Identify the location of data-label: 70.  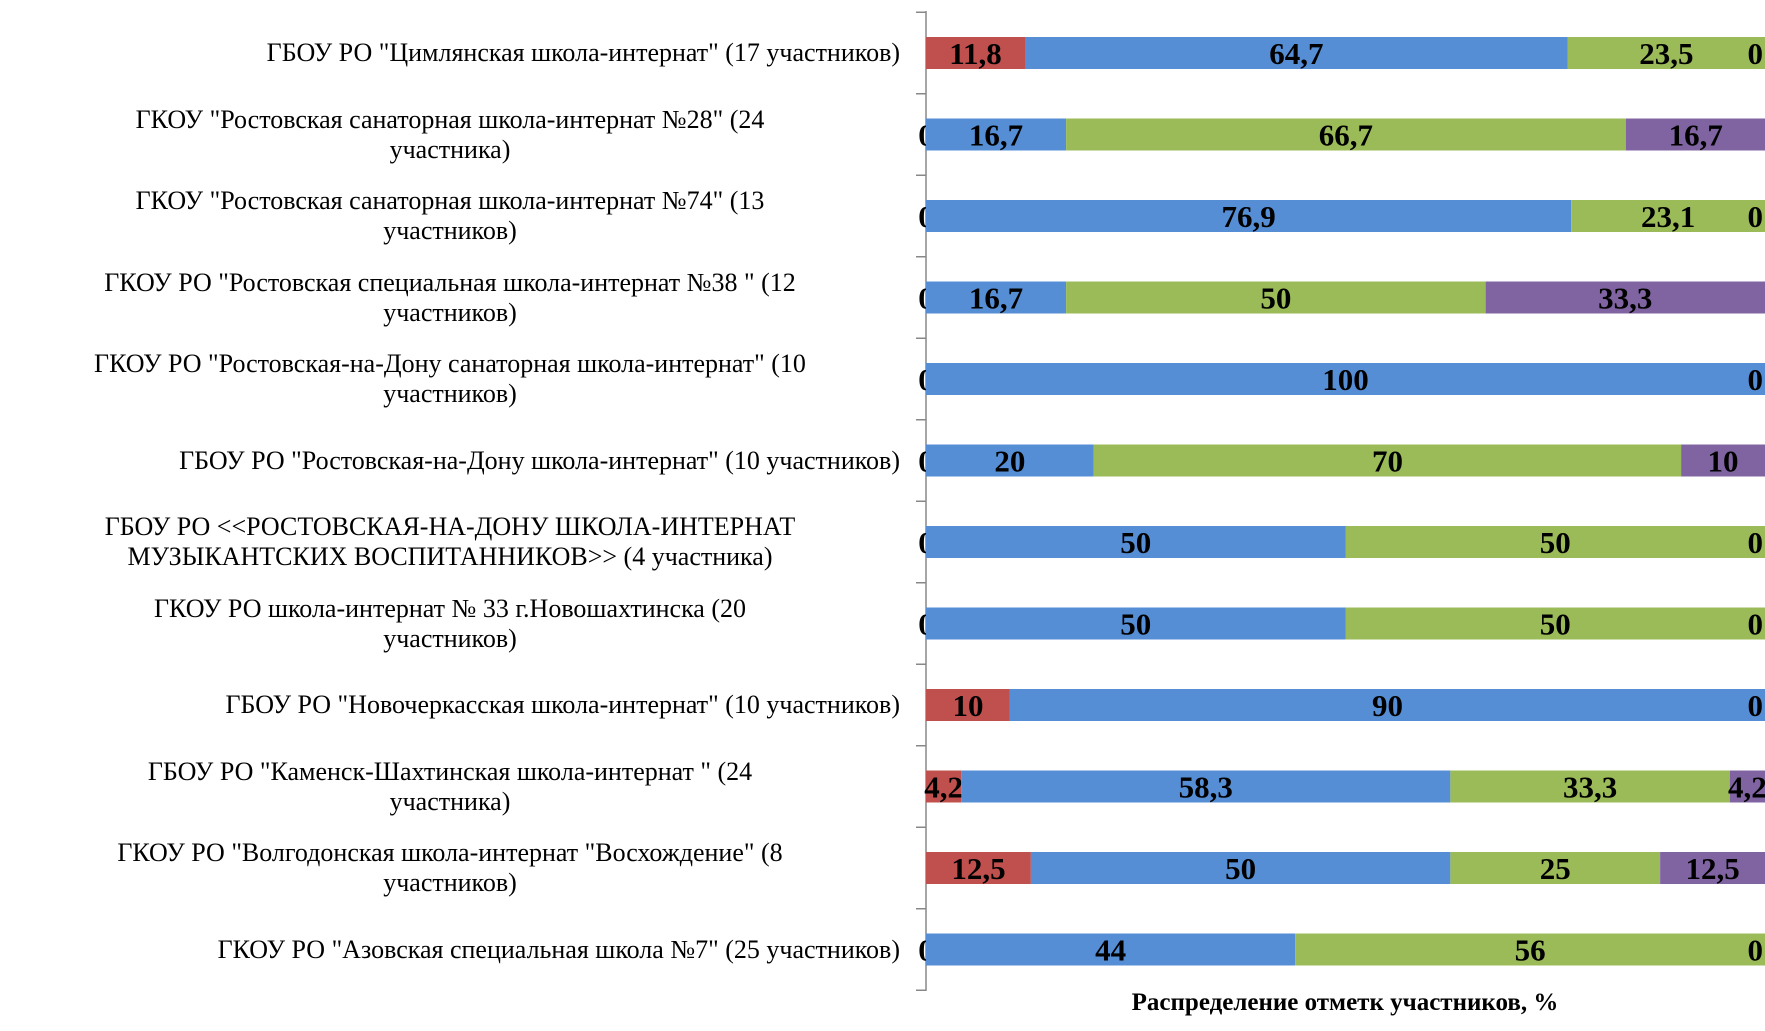
(1387, 461).